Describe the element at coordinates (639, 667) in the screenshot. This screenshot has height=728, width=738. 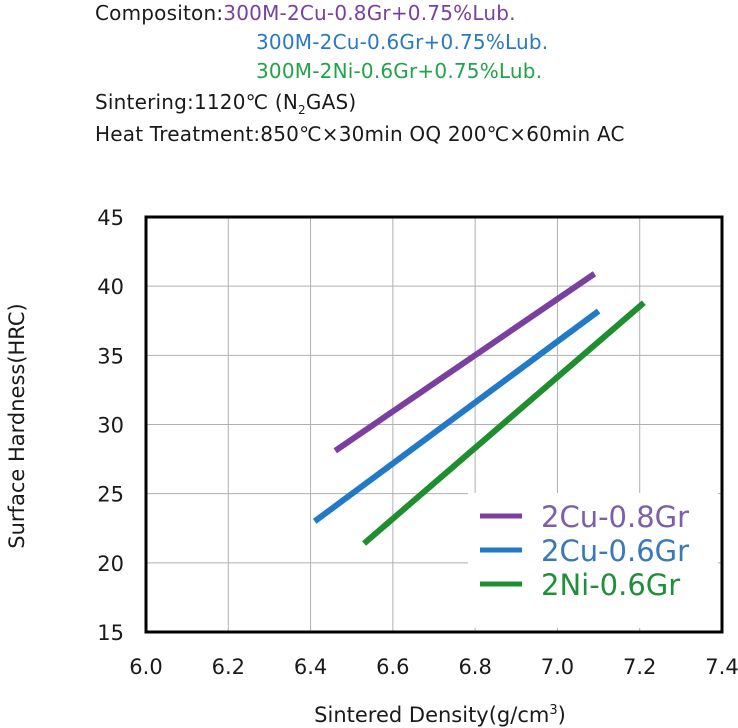
I see `x-tick-label: 7.2` at that location.